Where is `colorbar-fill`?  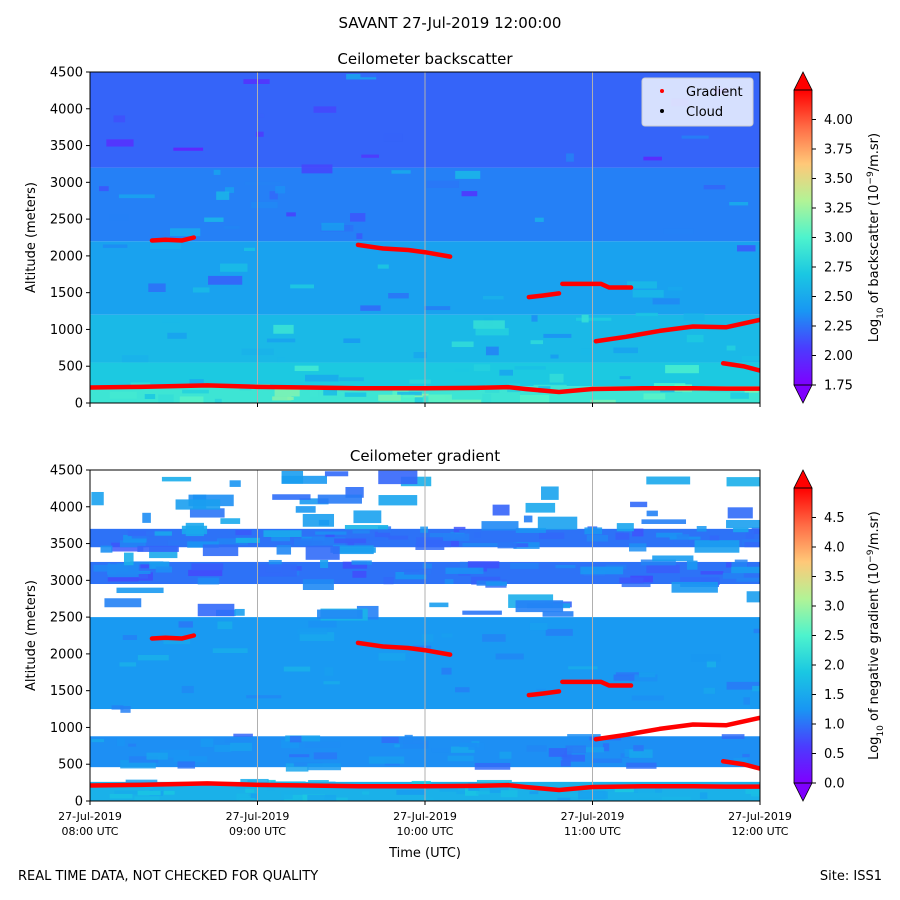
colorbar-fill is located at coordinates (803, 237).